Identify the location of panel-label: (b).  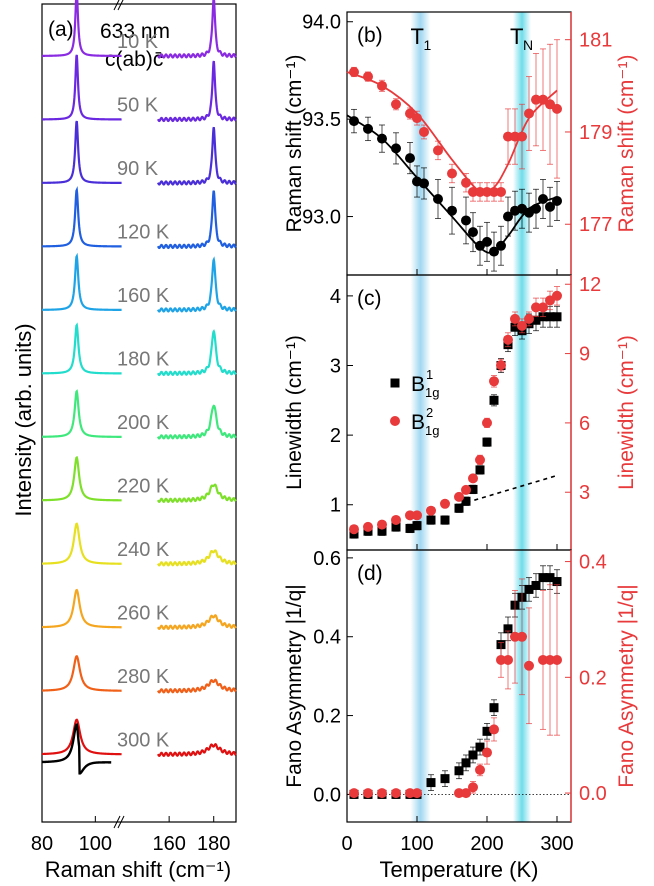
(370, 35).